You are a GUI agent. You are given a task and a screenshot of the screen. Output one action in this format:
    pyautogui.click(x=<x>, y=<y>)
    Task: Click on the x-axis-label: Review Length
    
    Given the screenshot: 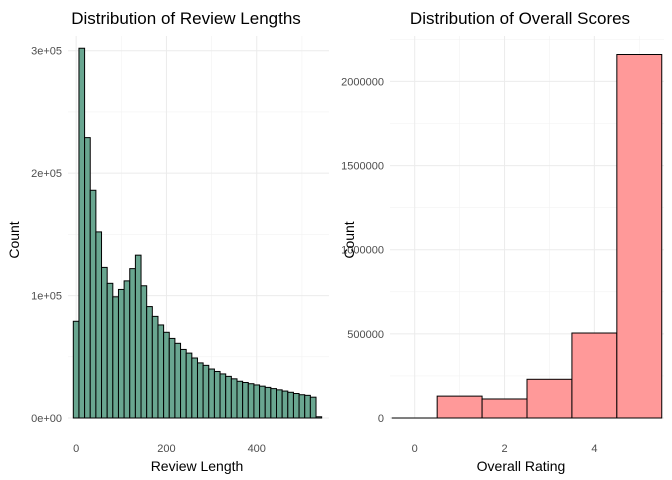 What is the action you would take?
    pyautogui.click(x=197, y=466)
    